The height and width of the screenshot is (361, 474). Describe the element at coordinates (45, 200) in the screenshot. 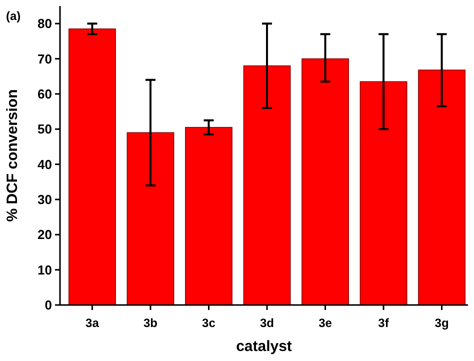

I see `y-tick-label: 30` at that location.